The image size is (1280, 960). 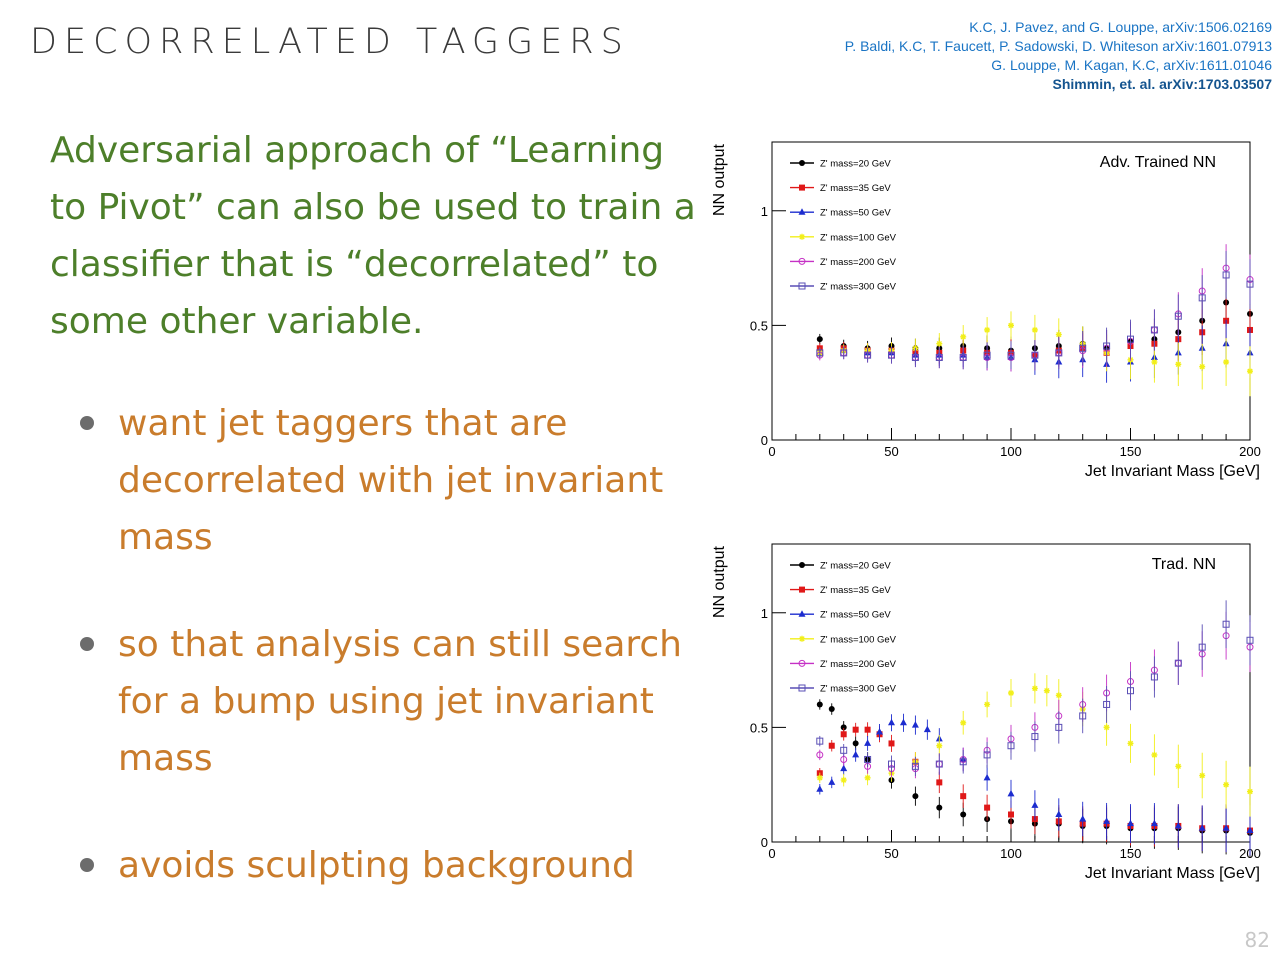 What do you see at coordinates (858, 664) in the screenshot?
I see `legend-label: Z' mass=200 GeV` at bounding box center [858, 664].